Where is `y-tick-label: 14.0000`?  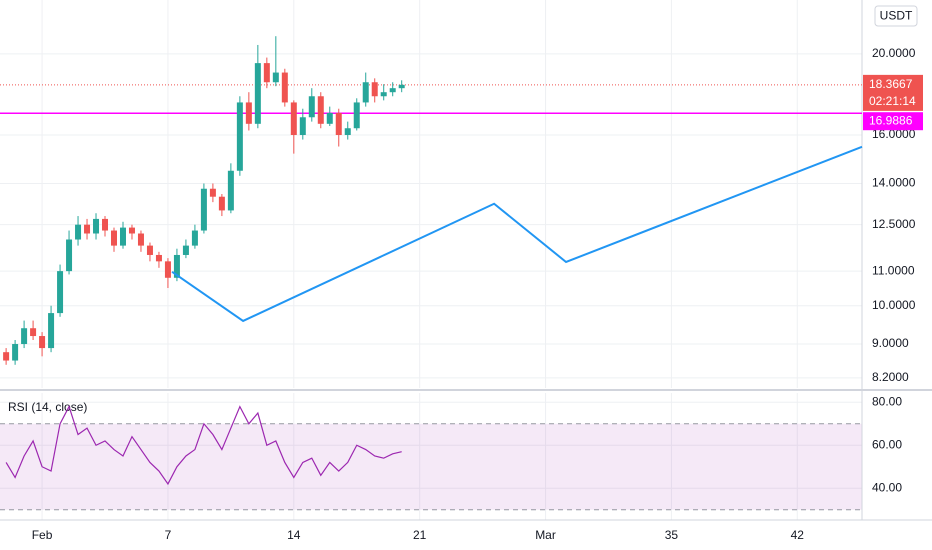
y-tick-label: 14.0000 is located at coordinates (894, 183).